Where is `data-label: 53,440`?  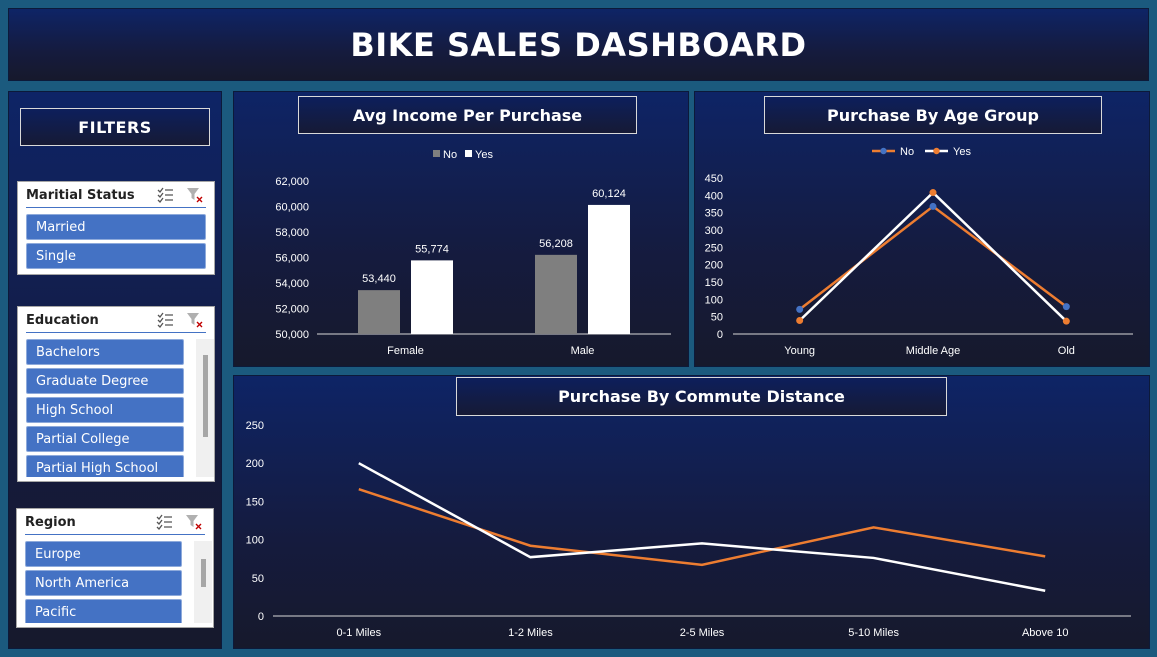 data-label: 53,440 is located at coordinates (379, 279).